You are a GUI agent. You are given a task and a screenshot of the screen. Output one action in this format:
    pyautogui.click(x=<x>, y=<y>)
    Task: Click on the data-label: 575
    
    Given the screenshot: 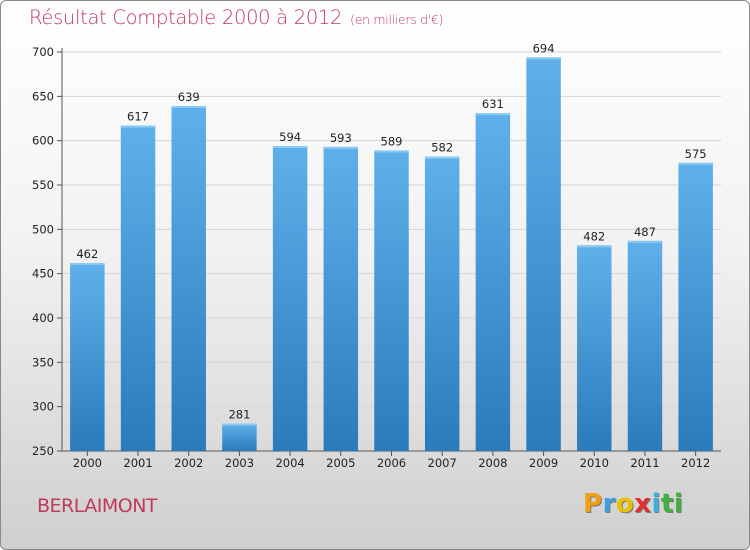 What is the action you would take?
    pyautogui.click(x=696, y=154)
    